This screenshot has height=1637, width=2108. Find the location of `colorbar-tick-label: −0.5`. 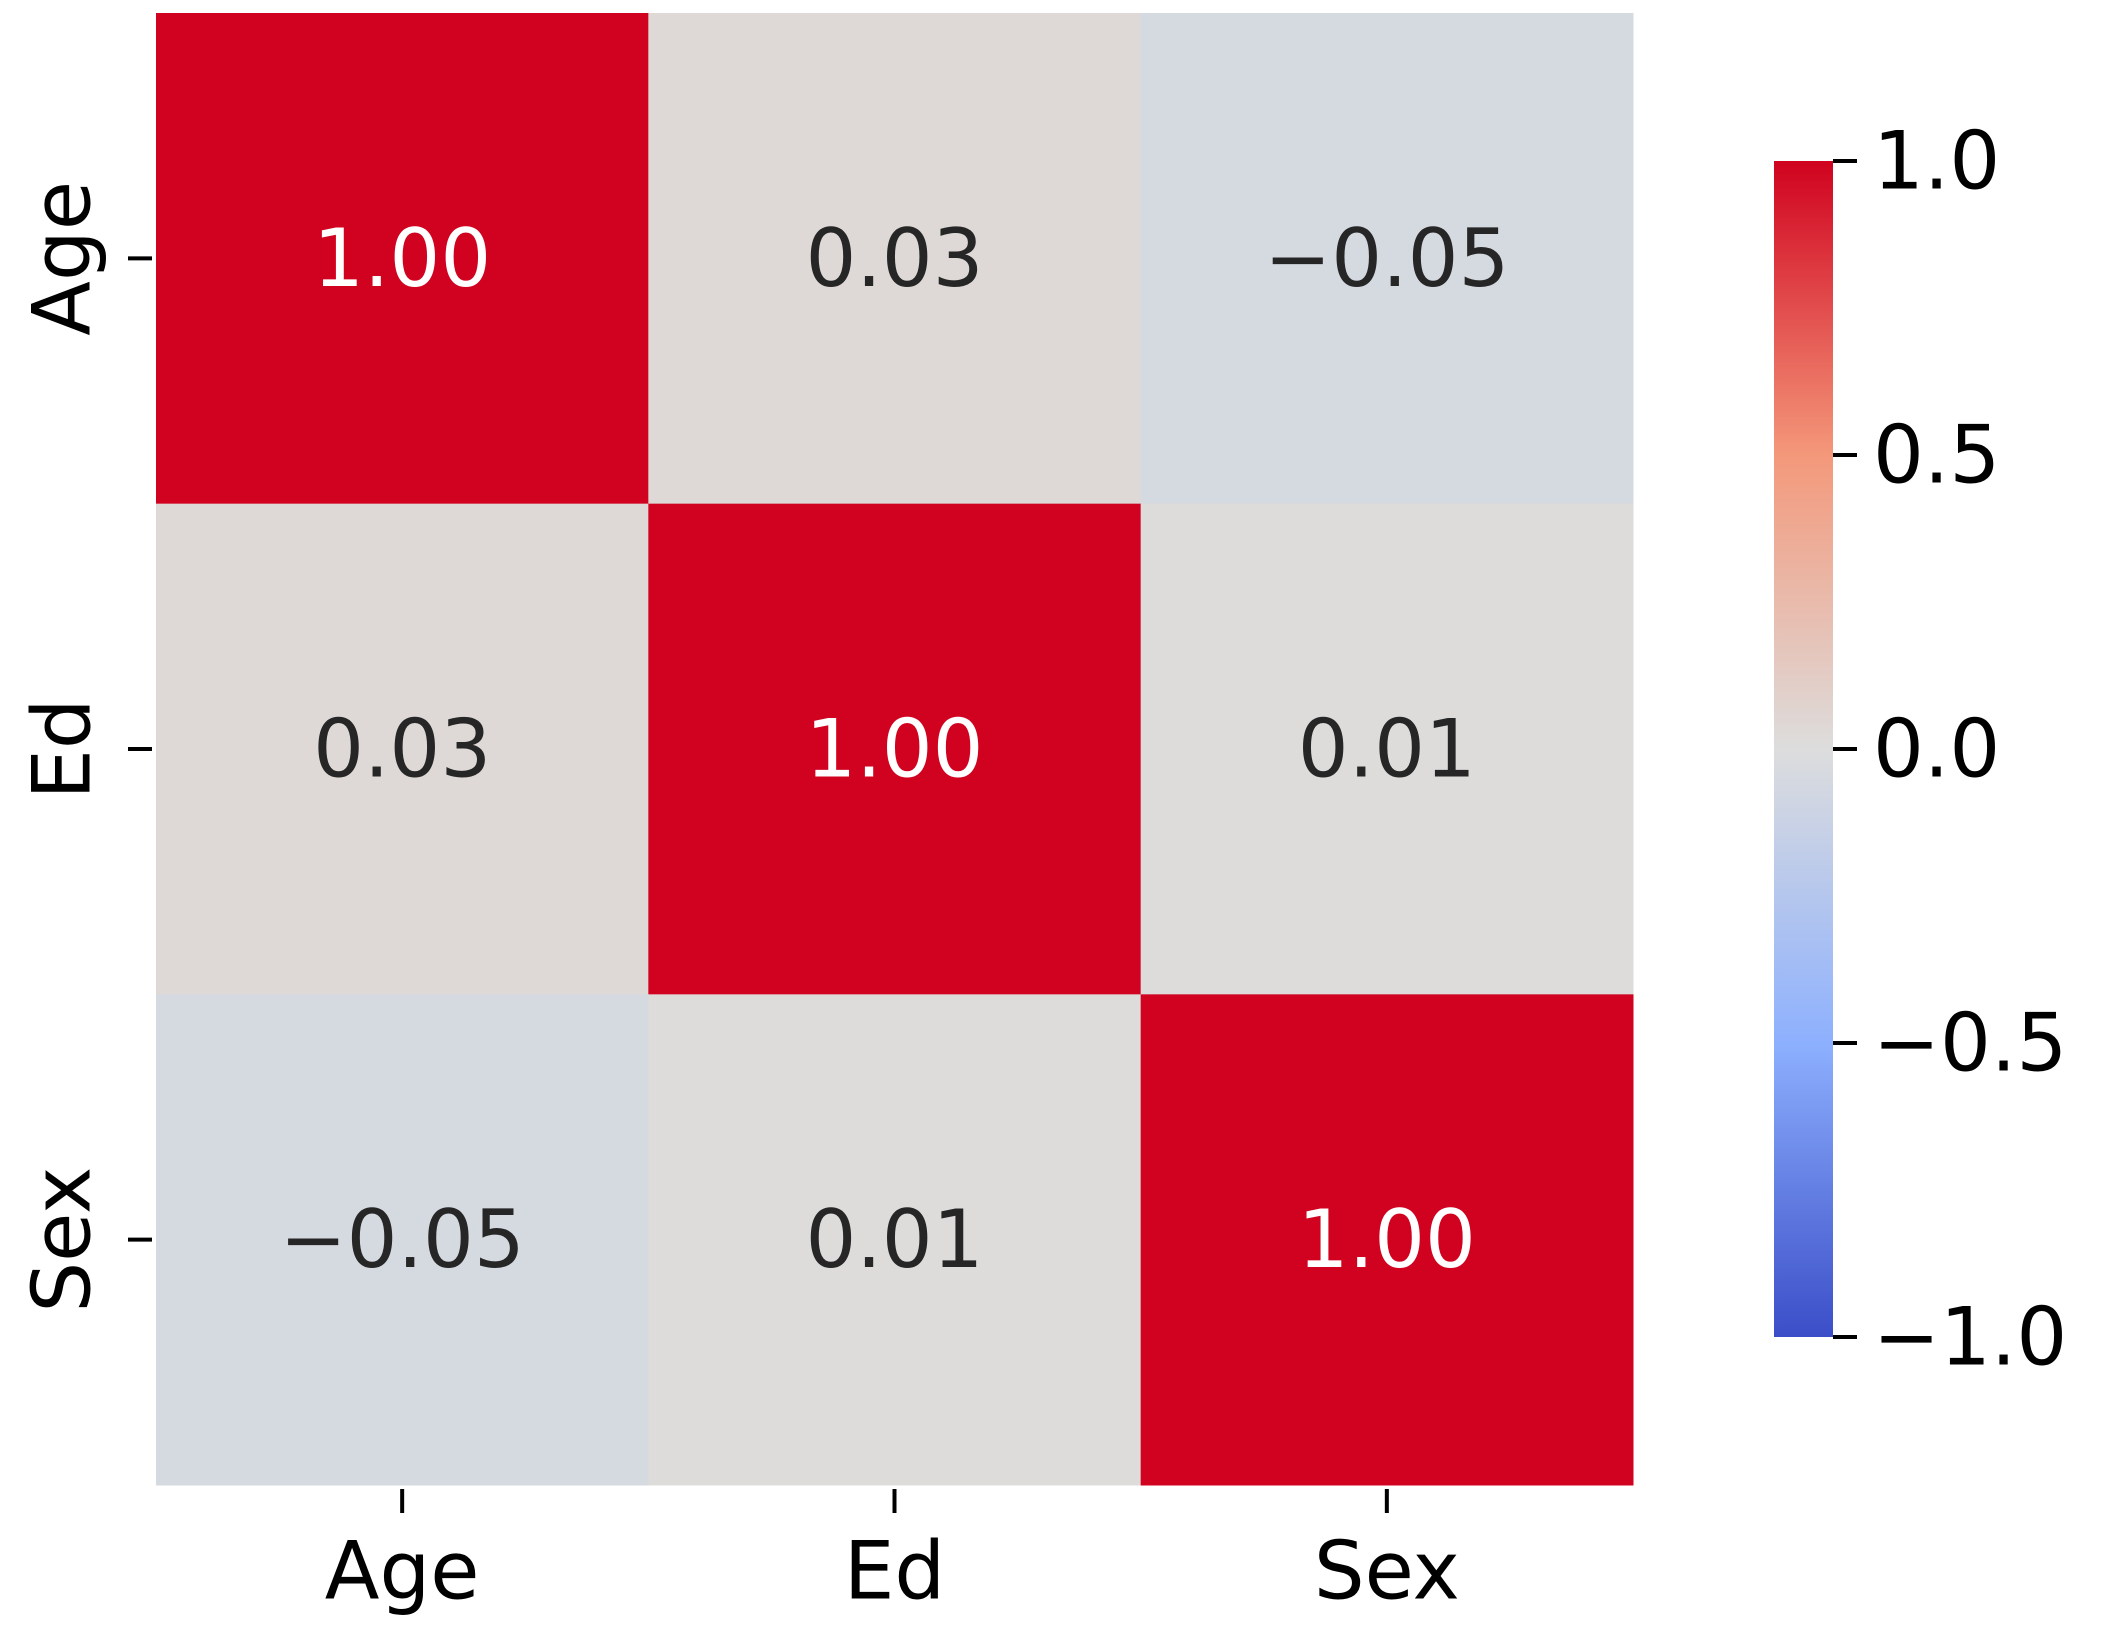

colorbar-tick-label: −0.5 is located at coordinates (1970, 1043).